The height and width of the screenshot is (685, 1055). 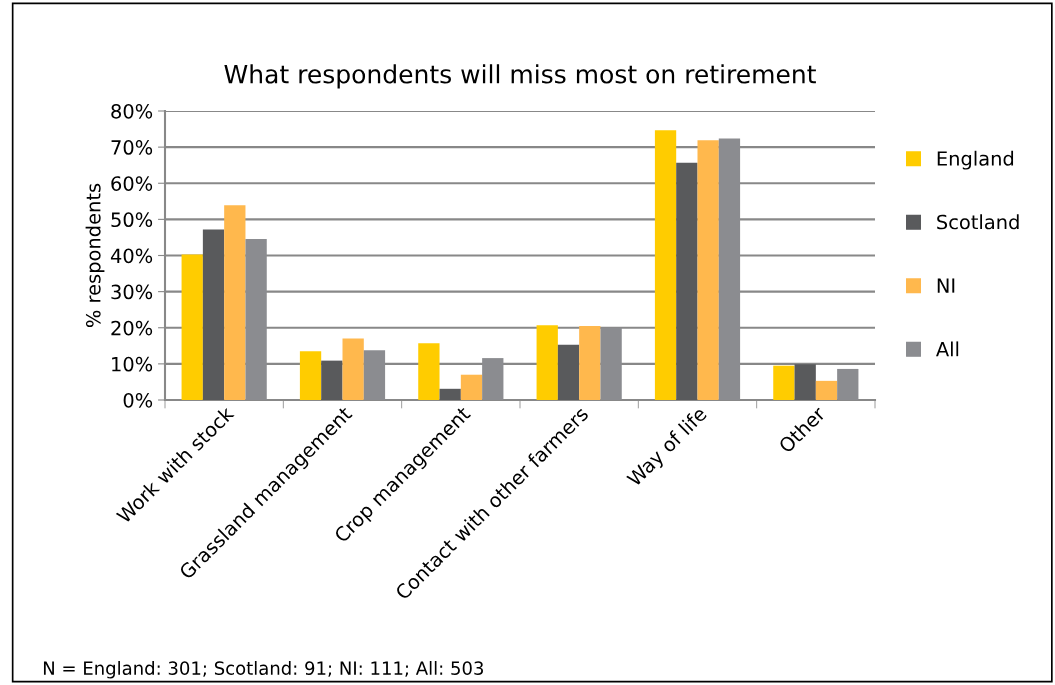 What do you see at coordinates (132, 364) in the screenshot?
I see `y-tick-label: 10%` at bounding box center [132, 364].